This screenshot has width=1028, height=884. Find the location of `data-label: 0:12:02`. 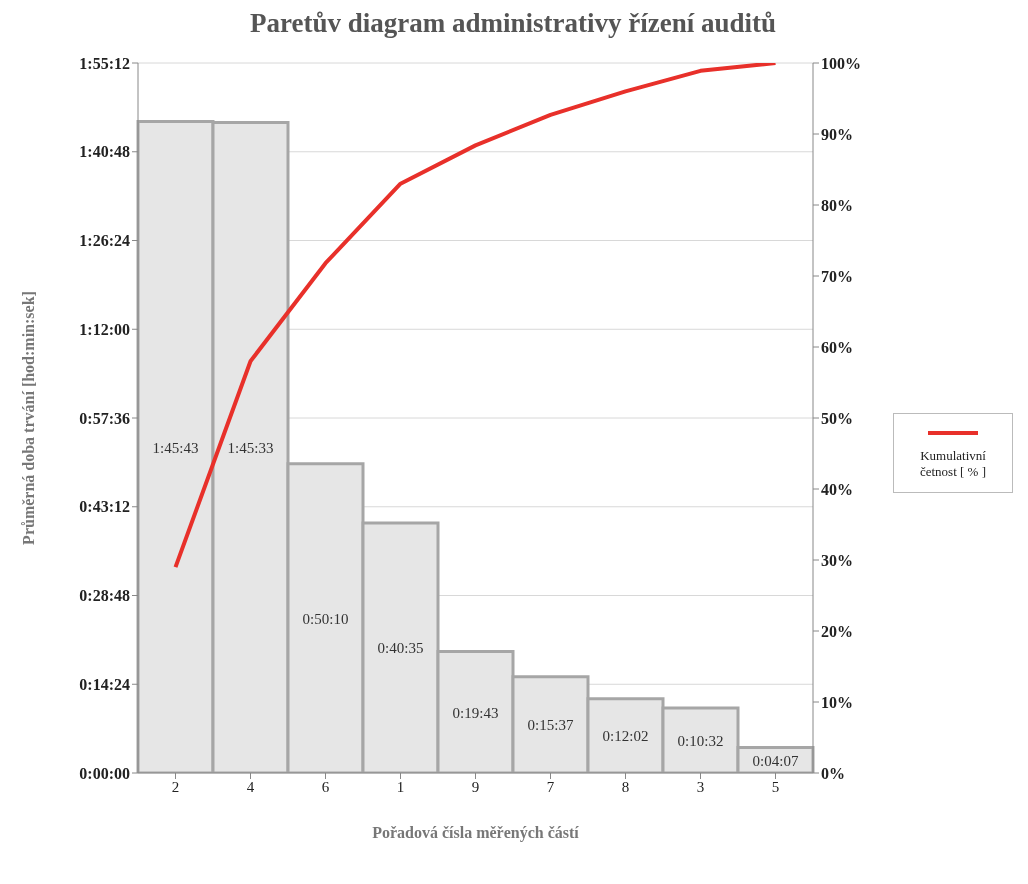

data-label: 0:12:02 is located at coordinates (625, 736).